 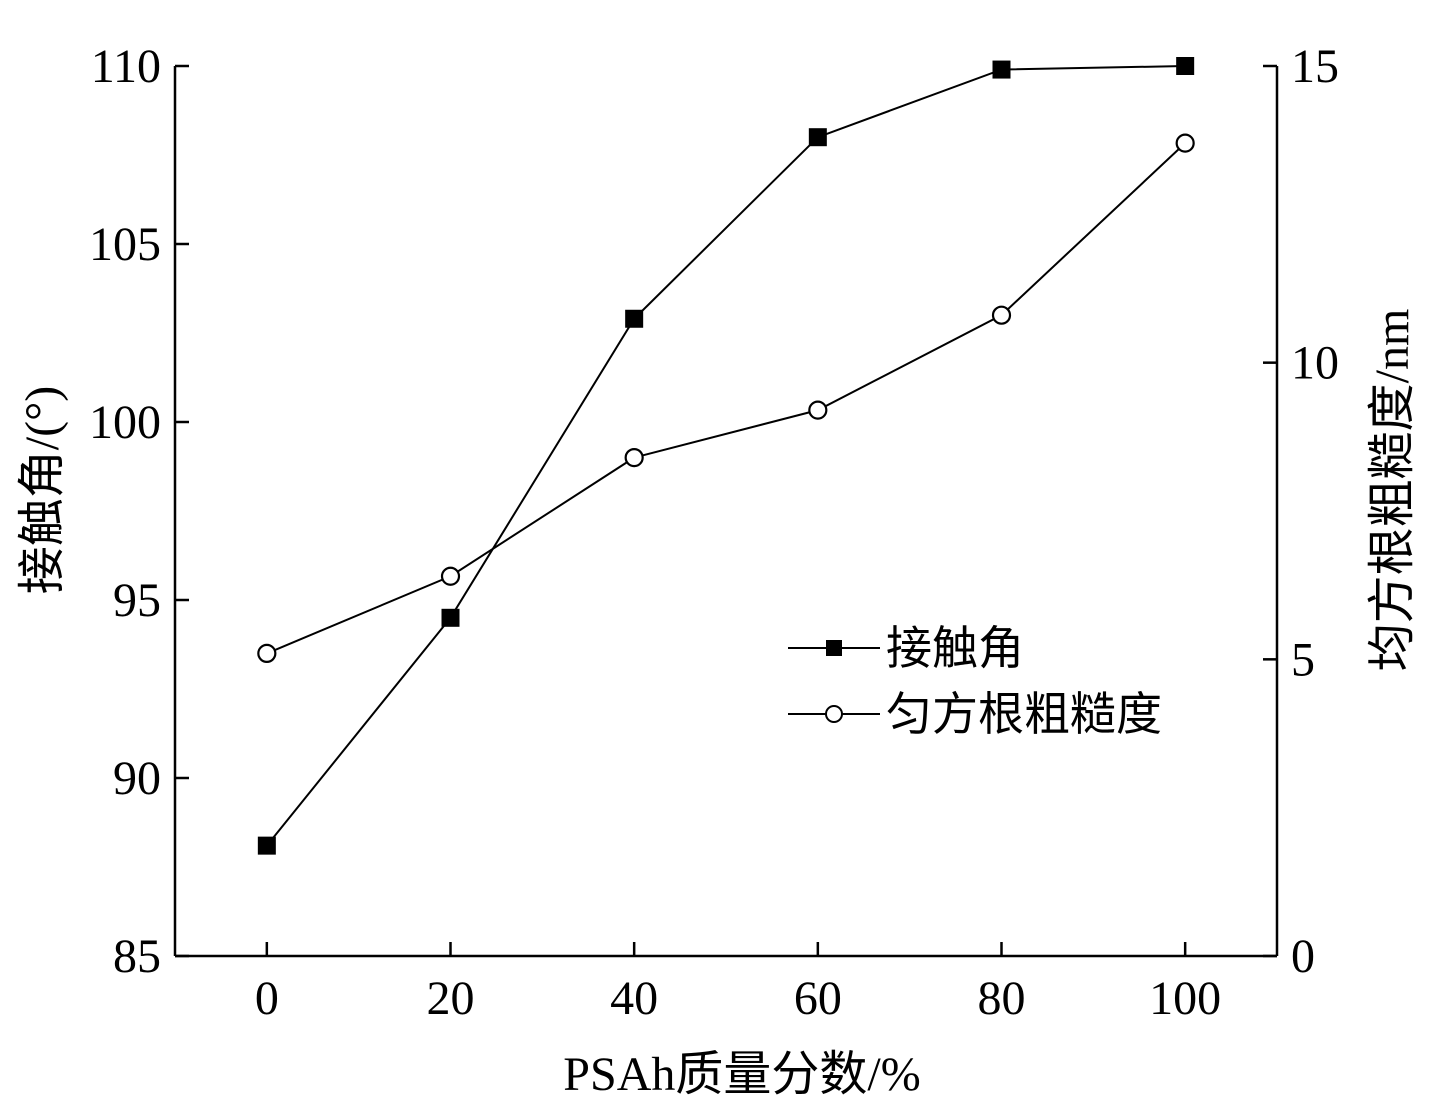 I want to click on y-tick-label: 105, so click(x=125, y=244).